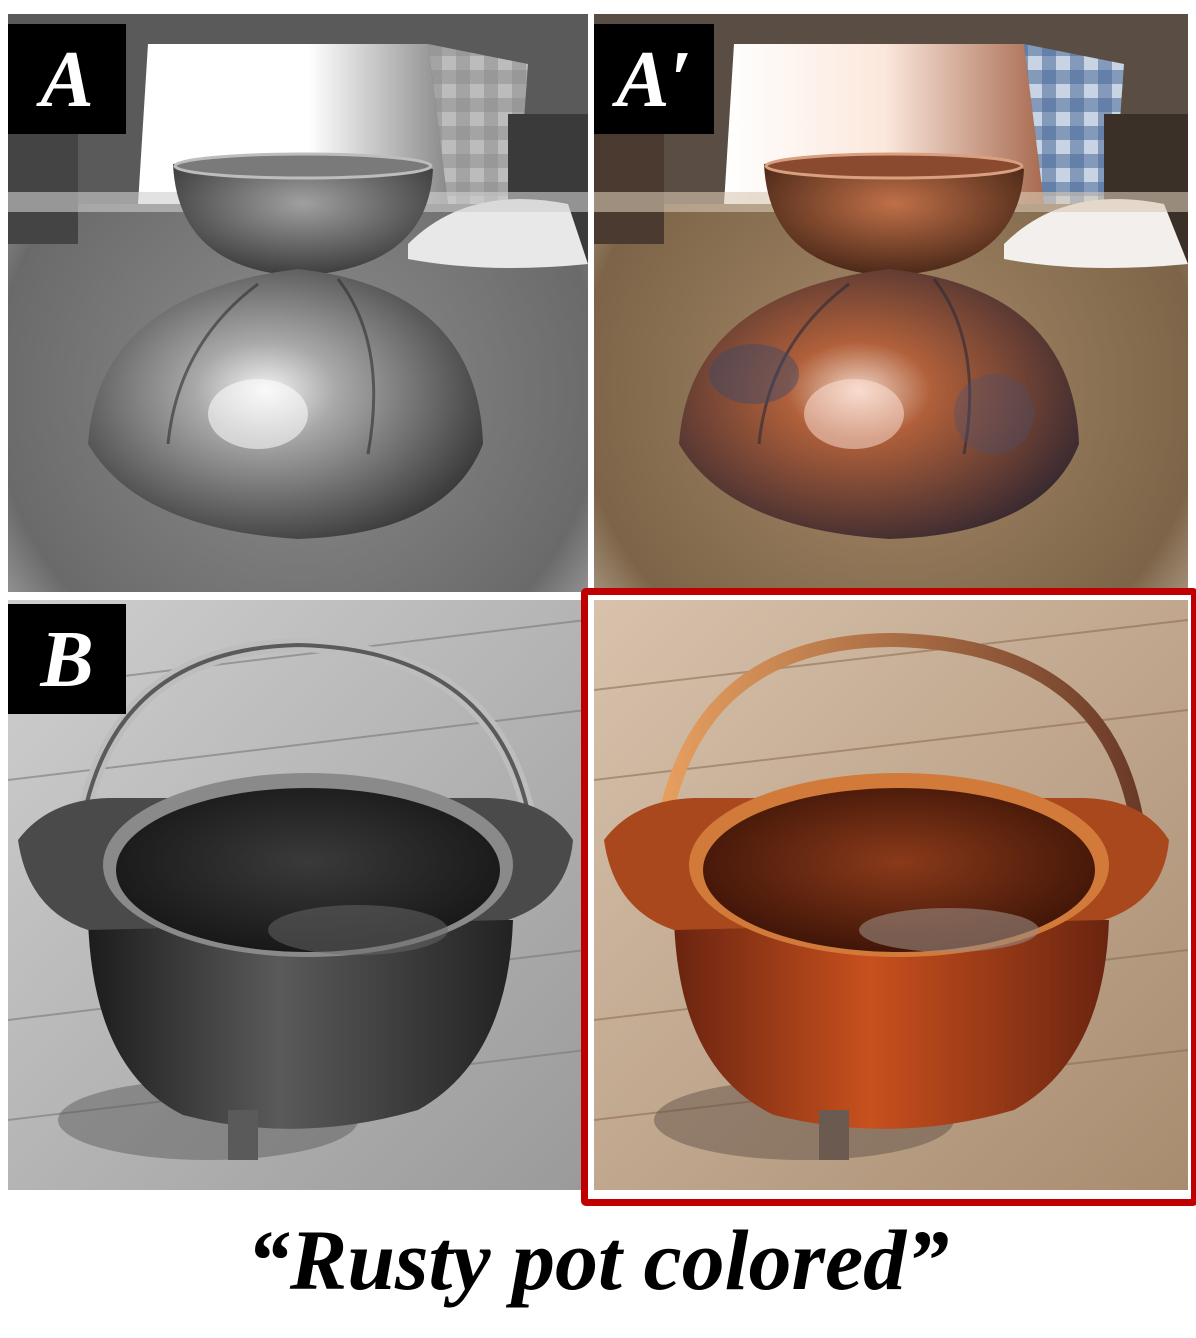 Image resolution: width=1196 pixels, height=1338 pixels. I want to click on panel-label-a-prime: A′, so click(654, 79).